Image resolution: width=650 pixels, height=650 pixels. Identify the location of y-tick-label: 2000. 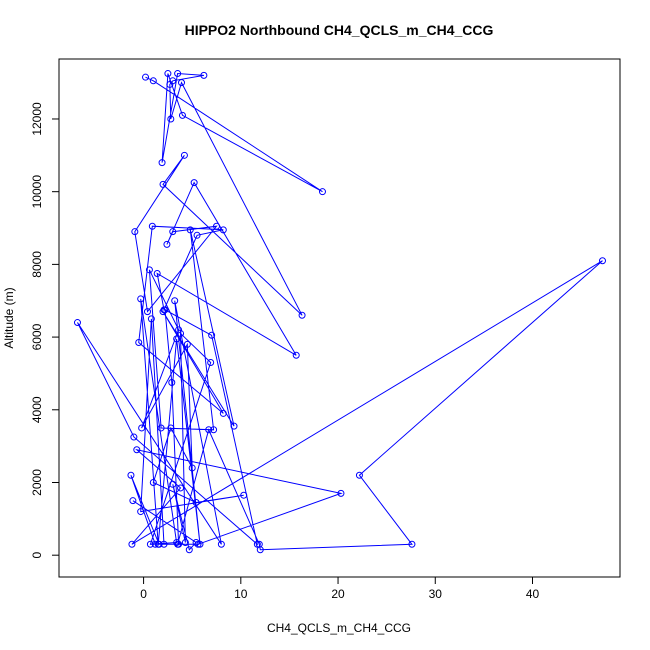
(37, 482).